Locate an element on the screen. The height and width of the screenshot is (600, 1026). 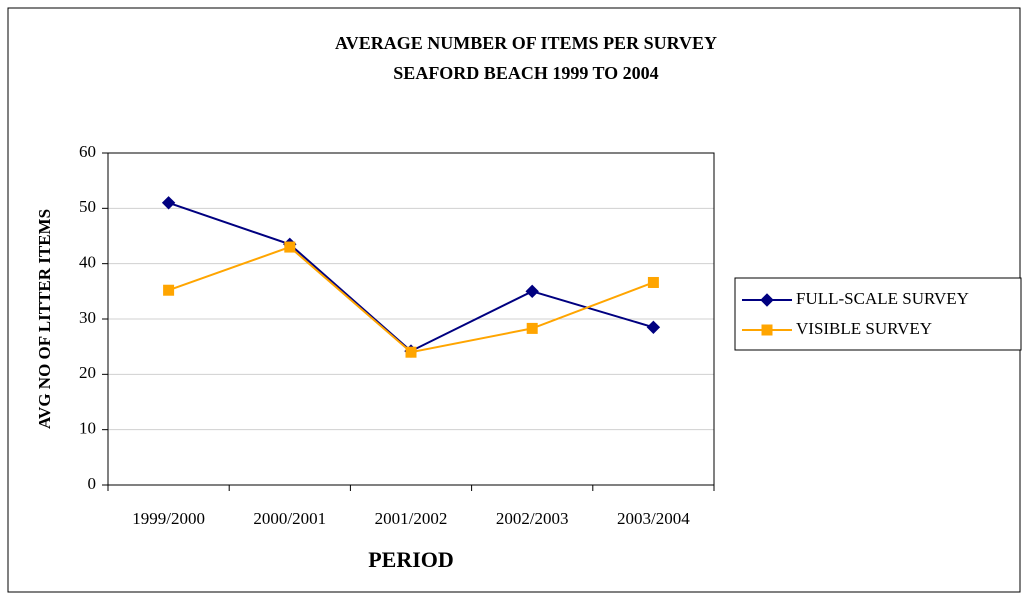
y-tick-label: 40 is located at coordinates (87, 262).